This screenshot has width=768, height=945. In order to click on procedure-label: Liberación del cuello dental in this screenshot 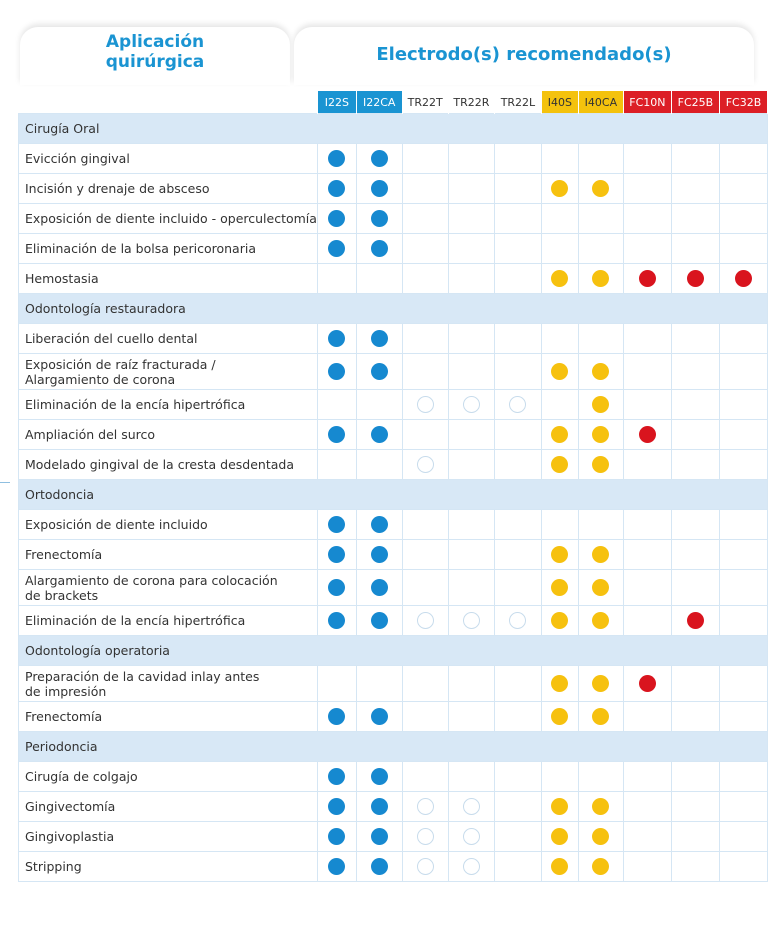, I will do `click(168, 338)`.